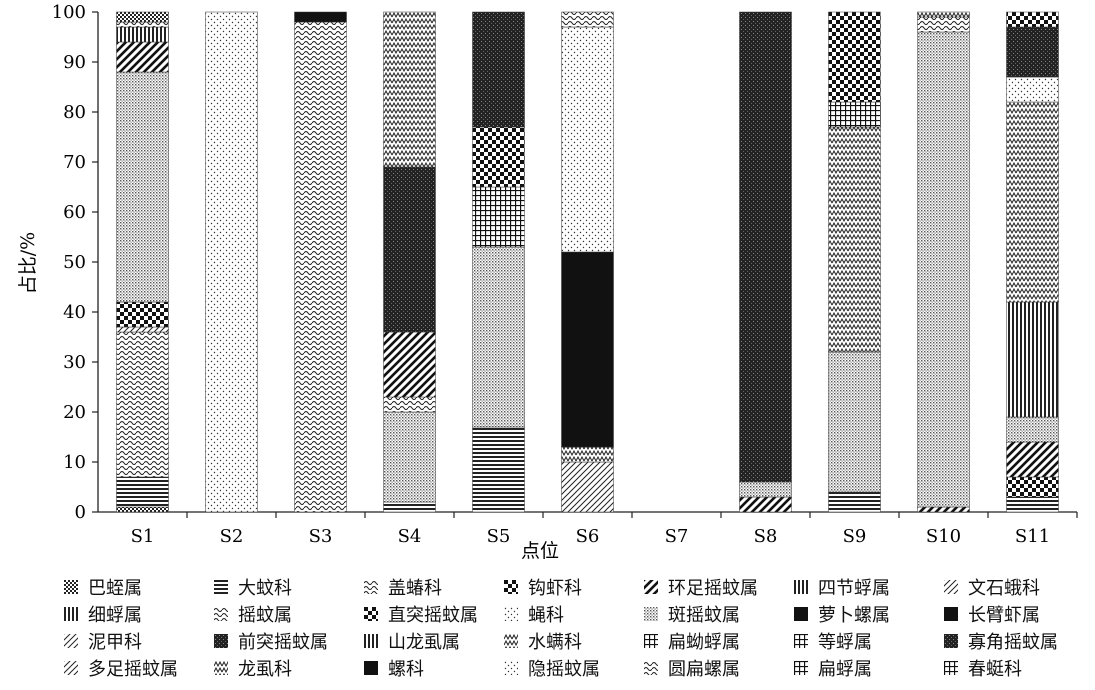  Describe the element at coordinates (833, 641) in the screenshot. I see `legend-item: 等蜉属` at that location.